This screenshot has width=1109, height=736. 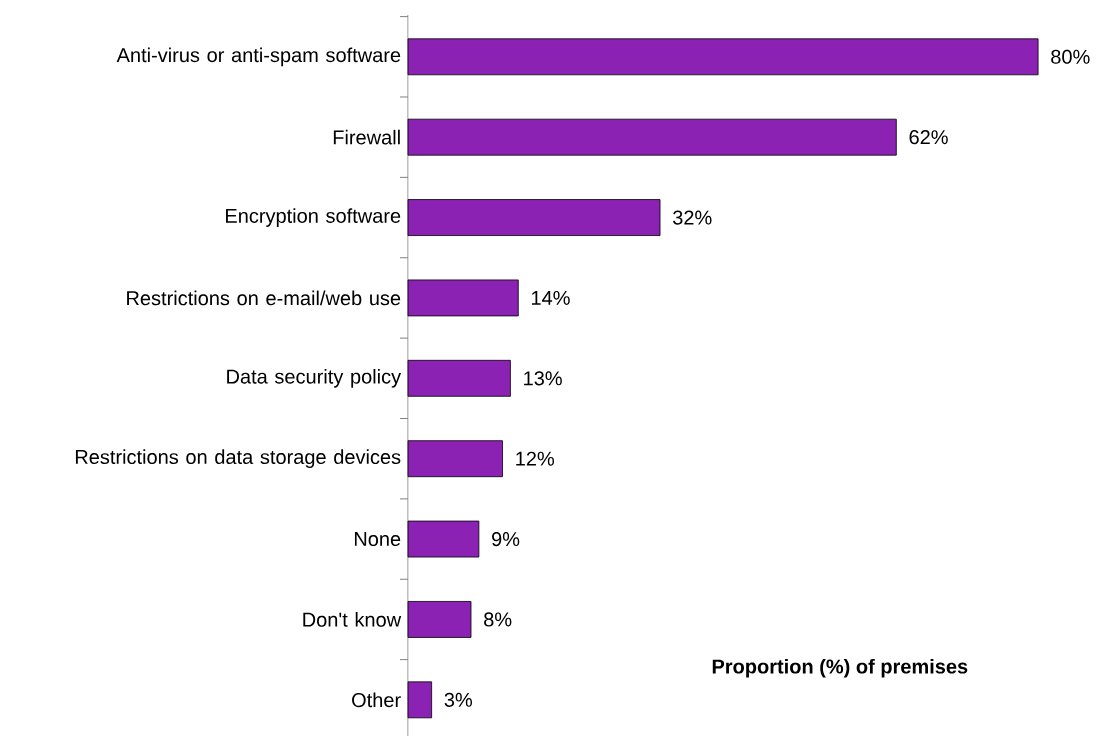 What do you see at coordinates (264, 298) in the screenshot?
I see `y-tick-label: Restrictions on e-mail/web use` at bounding box center [264, 298].